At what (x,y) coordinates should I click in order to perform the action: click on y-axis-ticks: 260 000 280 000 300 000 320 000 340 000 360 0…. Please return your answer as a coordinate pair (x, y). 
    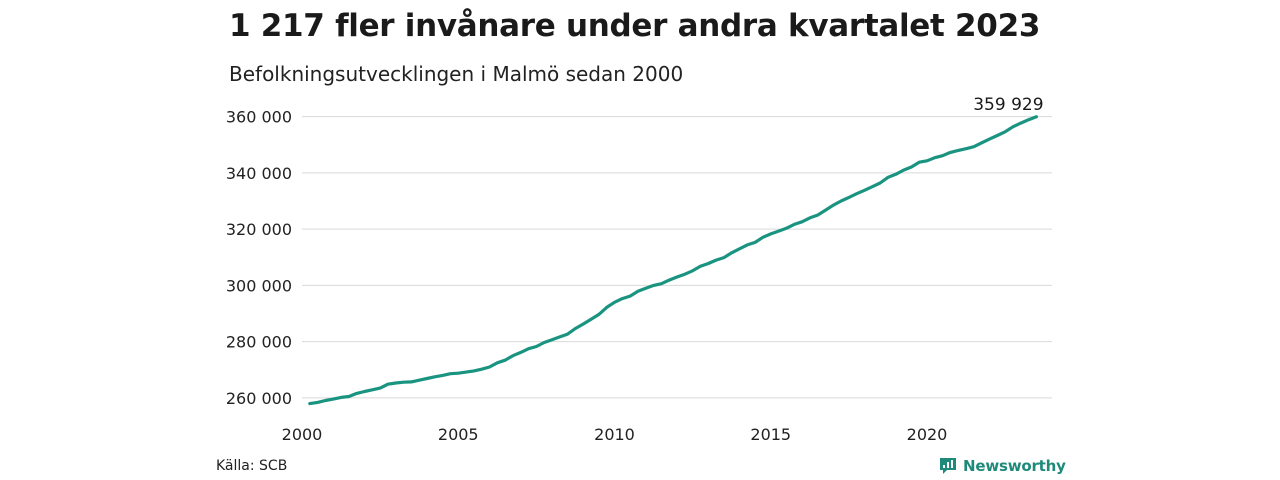
    Looking at the image, I should click on (259, 258).